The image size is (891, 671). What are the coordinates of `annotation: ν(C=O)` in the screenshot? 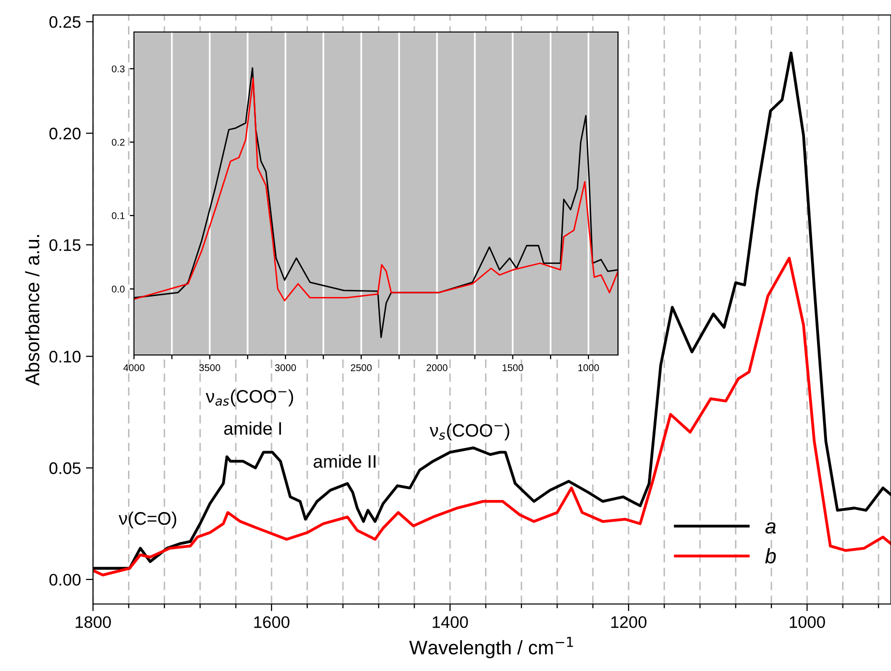 It's located at (147, 520).